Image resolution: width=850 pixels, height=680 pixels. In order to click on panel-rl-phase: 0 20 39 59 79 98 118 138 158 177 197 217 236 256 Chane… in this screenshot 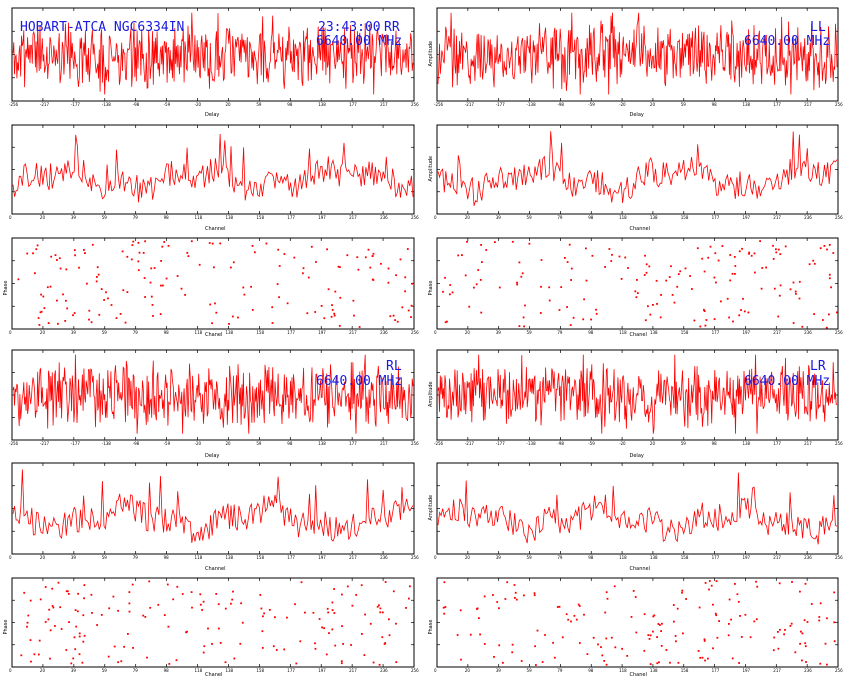, I will do `click(211, 627)`.